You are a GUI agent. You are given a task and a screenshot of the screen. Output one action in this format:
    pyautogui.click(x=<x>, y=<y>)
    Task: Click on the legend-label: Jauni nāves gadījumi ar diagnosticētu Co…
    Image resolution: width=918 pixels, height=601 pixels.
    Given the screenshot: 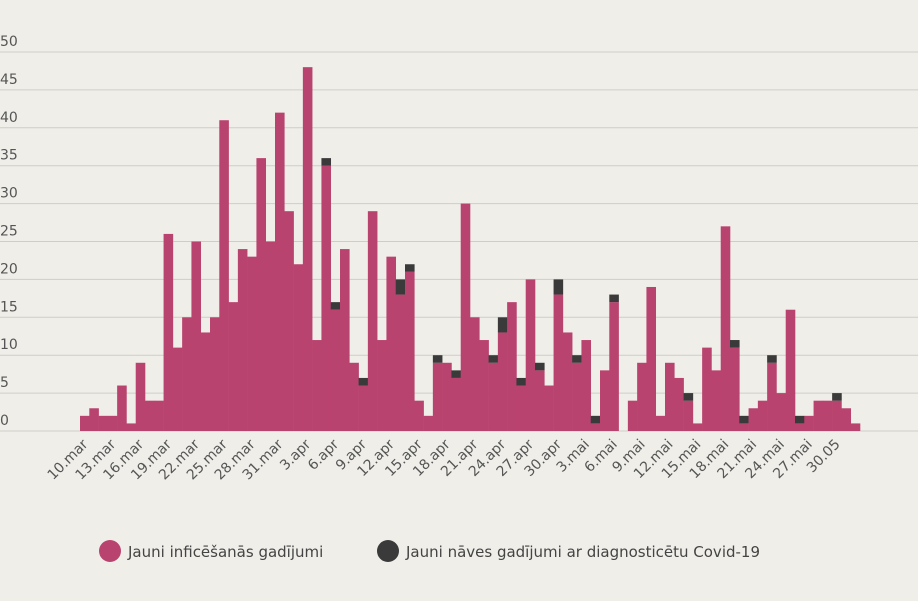 What is the action you would take?
    pyautogui.click(x=582, y=552)
    